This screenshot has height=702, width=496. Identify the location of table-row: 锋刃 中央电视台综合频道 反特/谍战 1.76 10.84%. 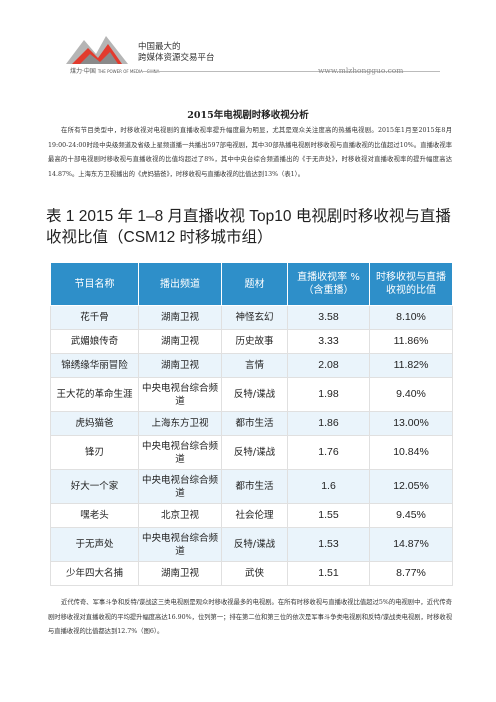
(251, 452).